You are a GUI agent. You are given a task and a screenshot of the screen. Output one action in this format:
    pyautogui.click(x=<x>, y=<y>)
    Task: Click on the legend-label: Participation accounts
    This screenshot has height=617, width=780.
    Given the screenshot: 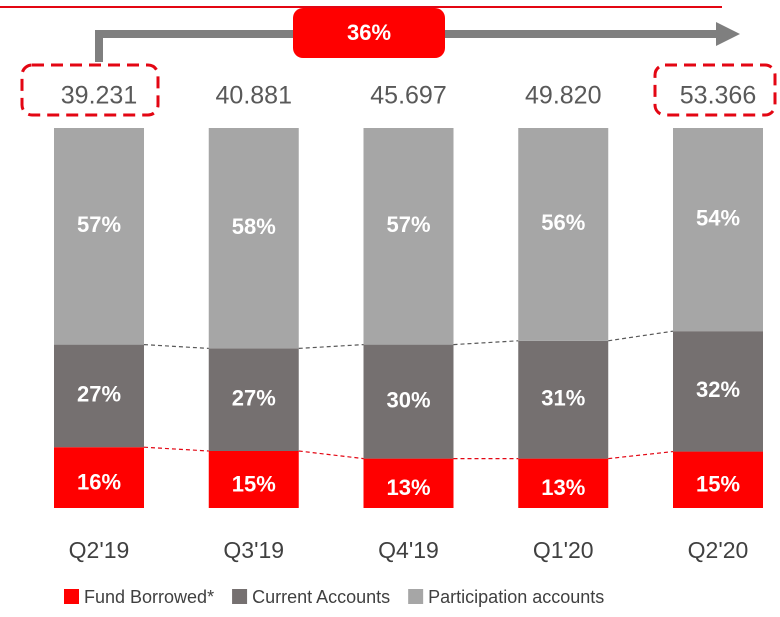 What is the action you would take?
    pyautogui.click(x=516, y=597)
    